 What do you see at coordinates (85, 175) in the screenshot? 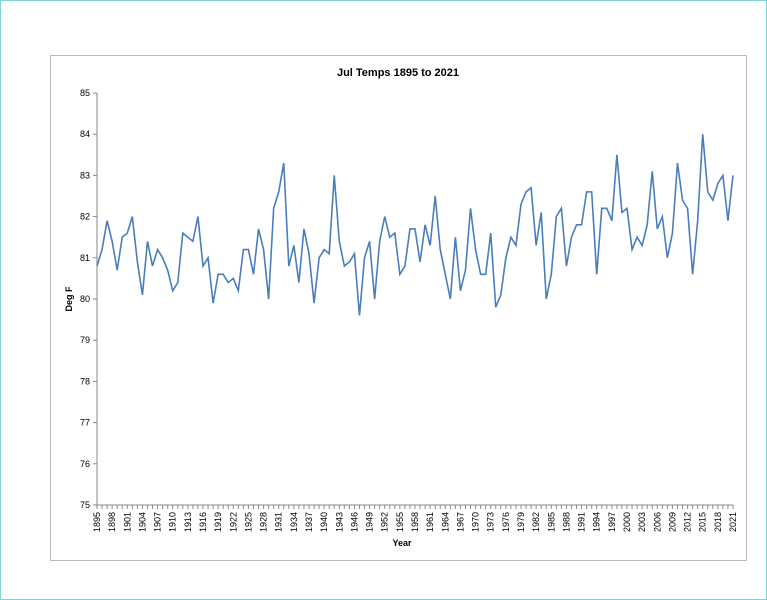
I see `y-tick-label: 83` at bounding box center [85, 175].